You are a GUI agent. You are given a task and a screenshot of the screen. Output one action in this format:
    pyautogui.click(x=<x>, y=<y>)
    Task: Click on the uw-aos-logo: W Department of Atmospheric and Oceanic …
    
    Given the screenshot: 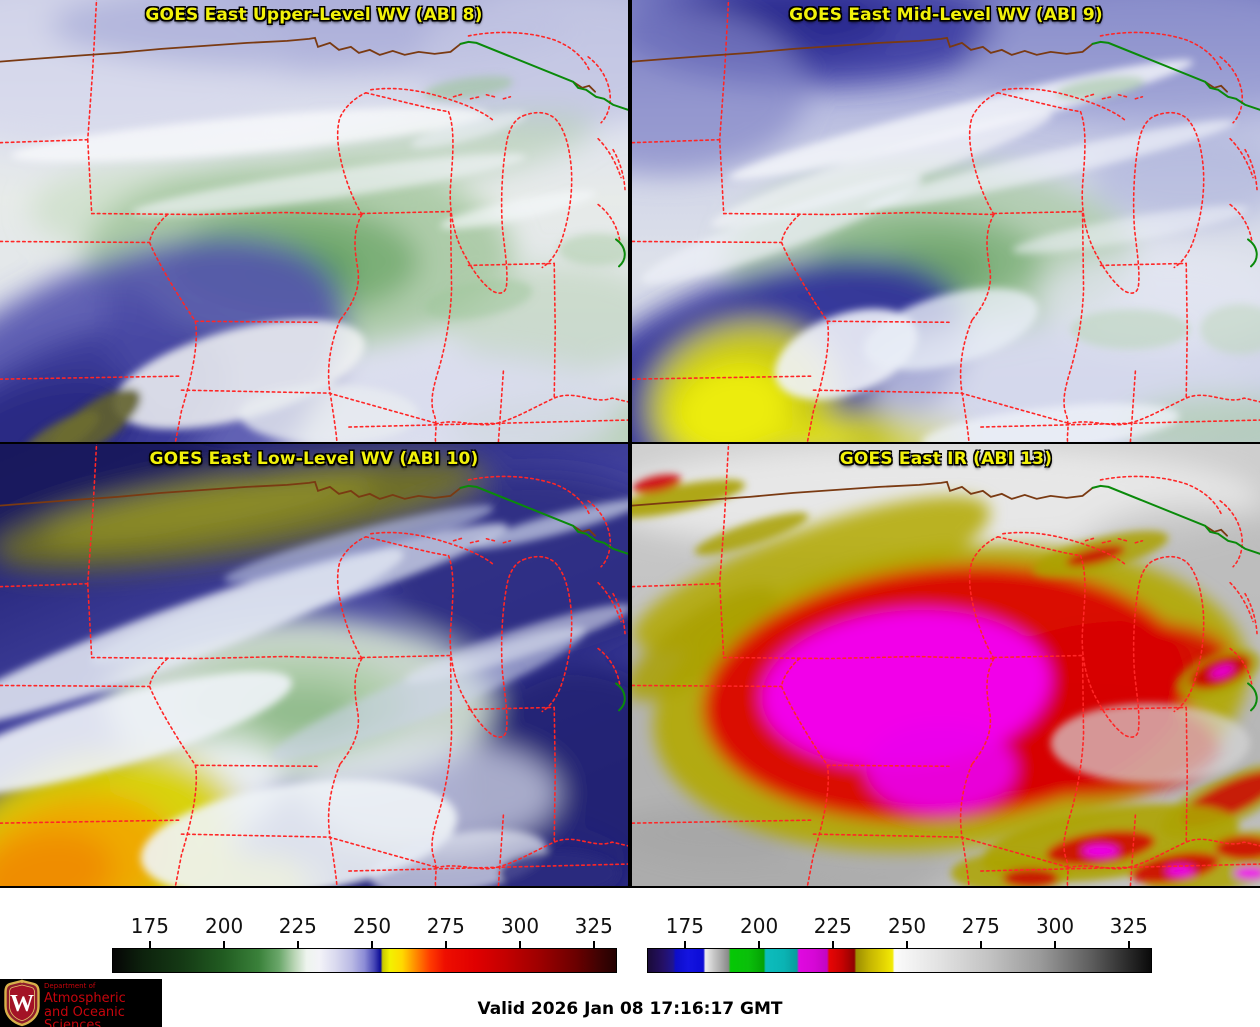 What is the action you would take?
    pyautogui.click(x=81, y=1003)
    